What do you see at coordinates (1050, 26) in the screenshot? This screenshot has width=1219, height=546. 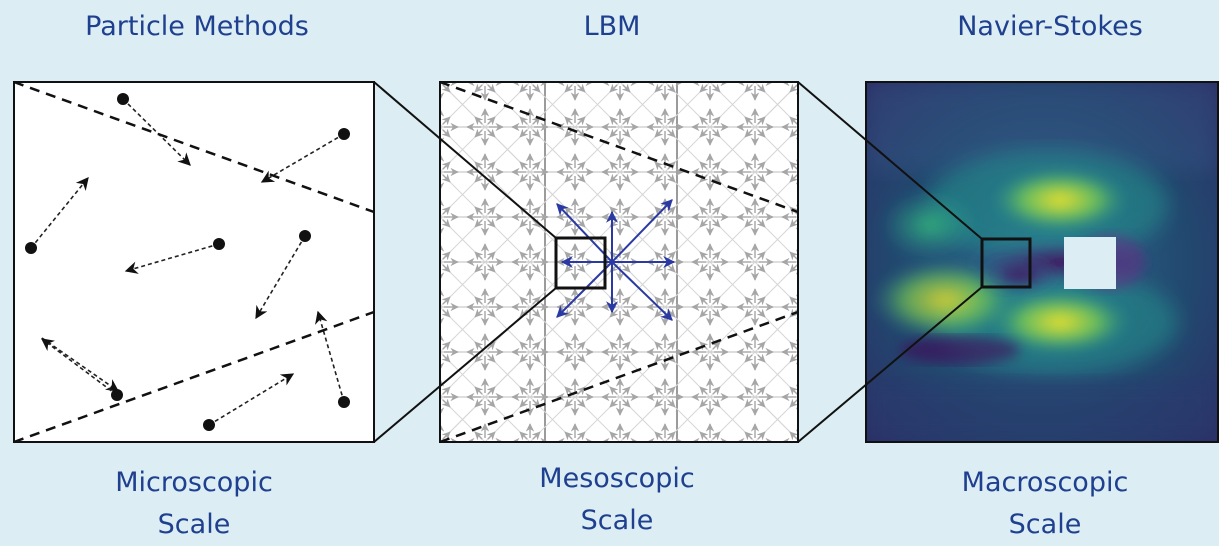 I see `title-navier-stokes: Navier-Stokes` at bounding box center [1050, 26].